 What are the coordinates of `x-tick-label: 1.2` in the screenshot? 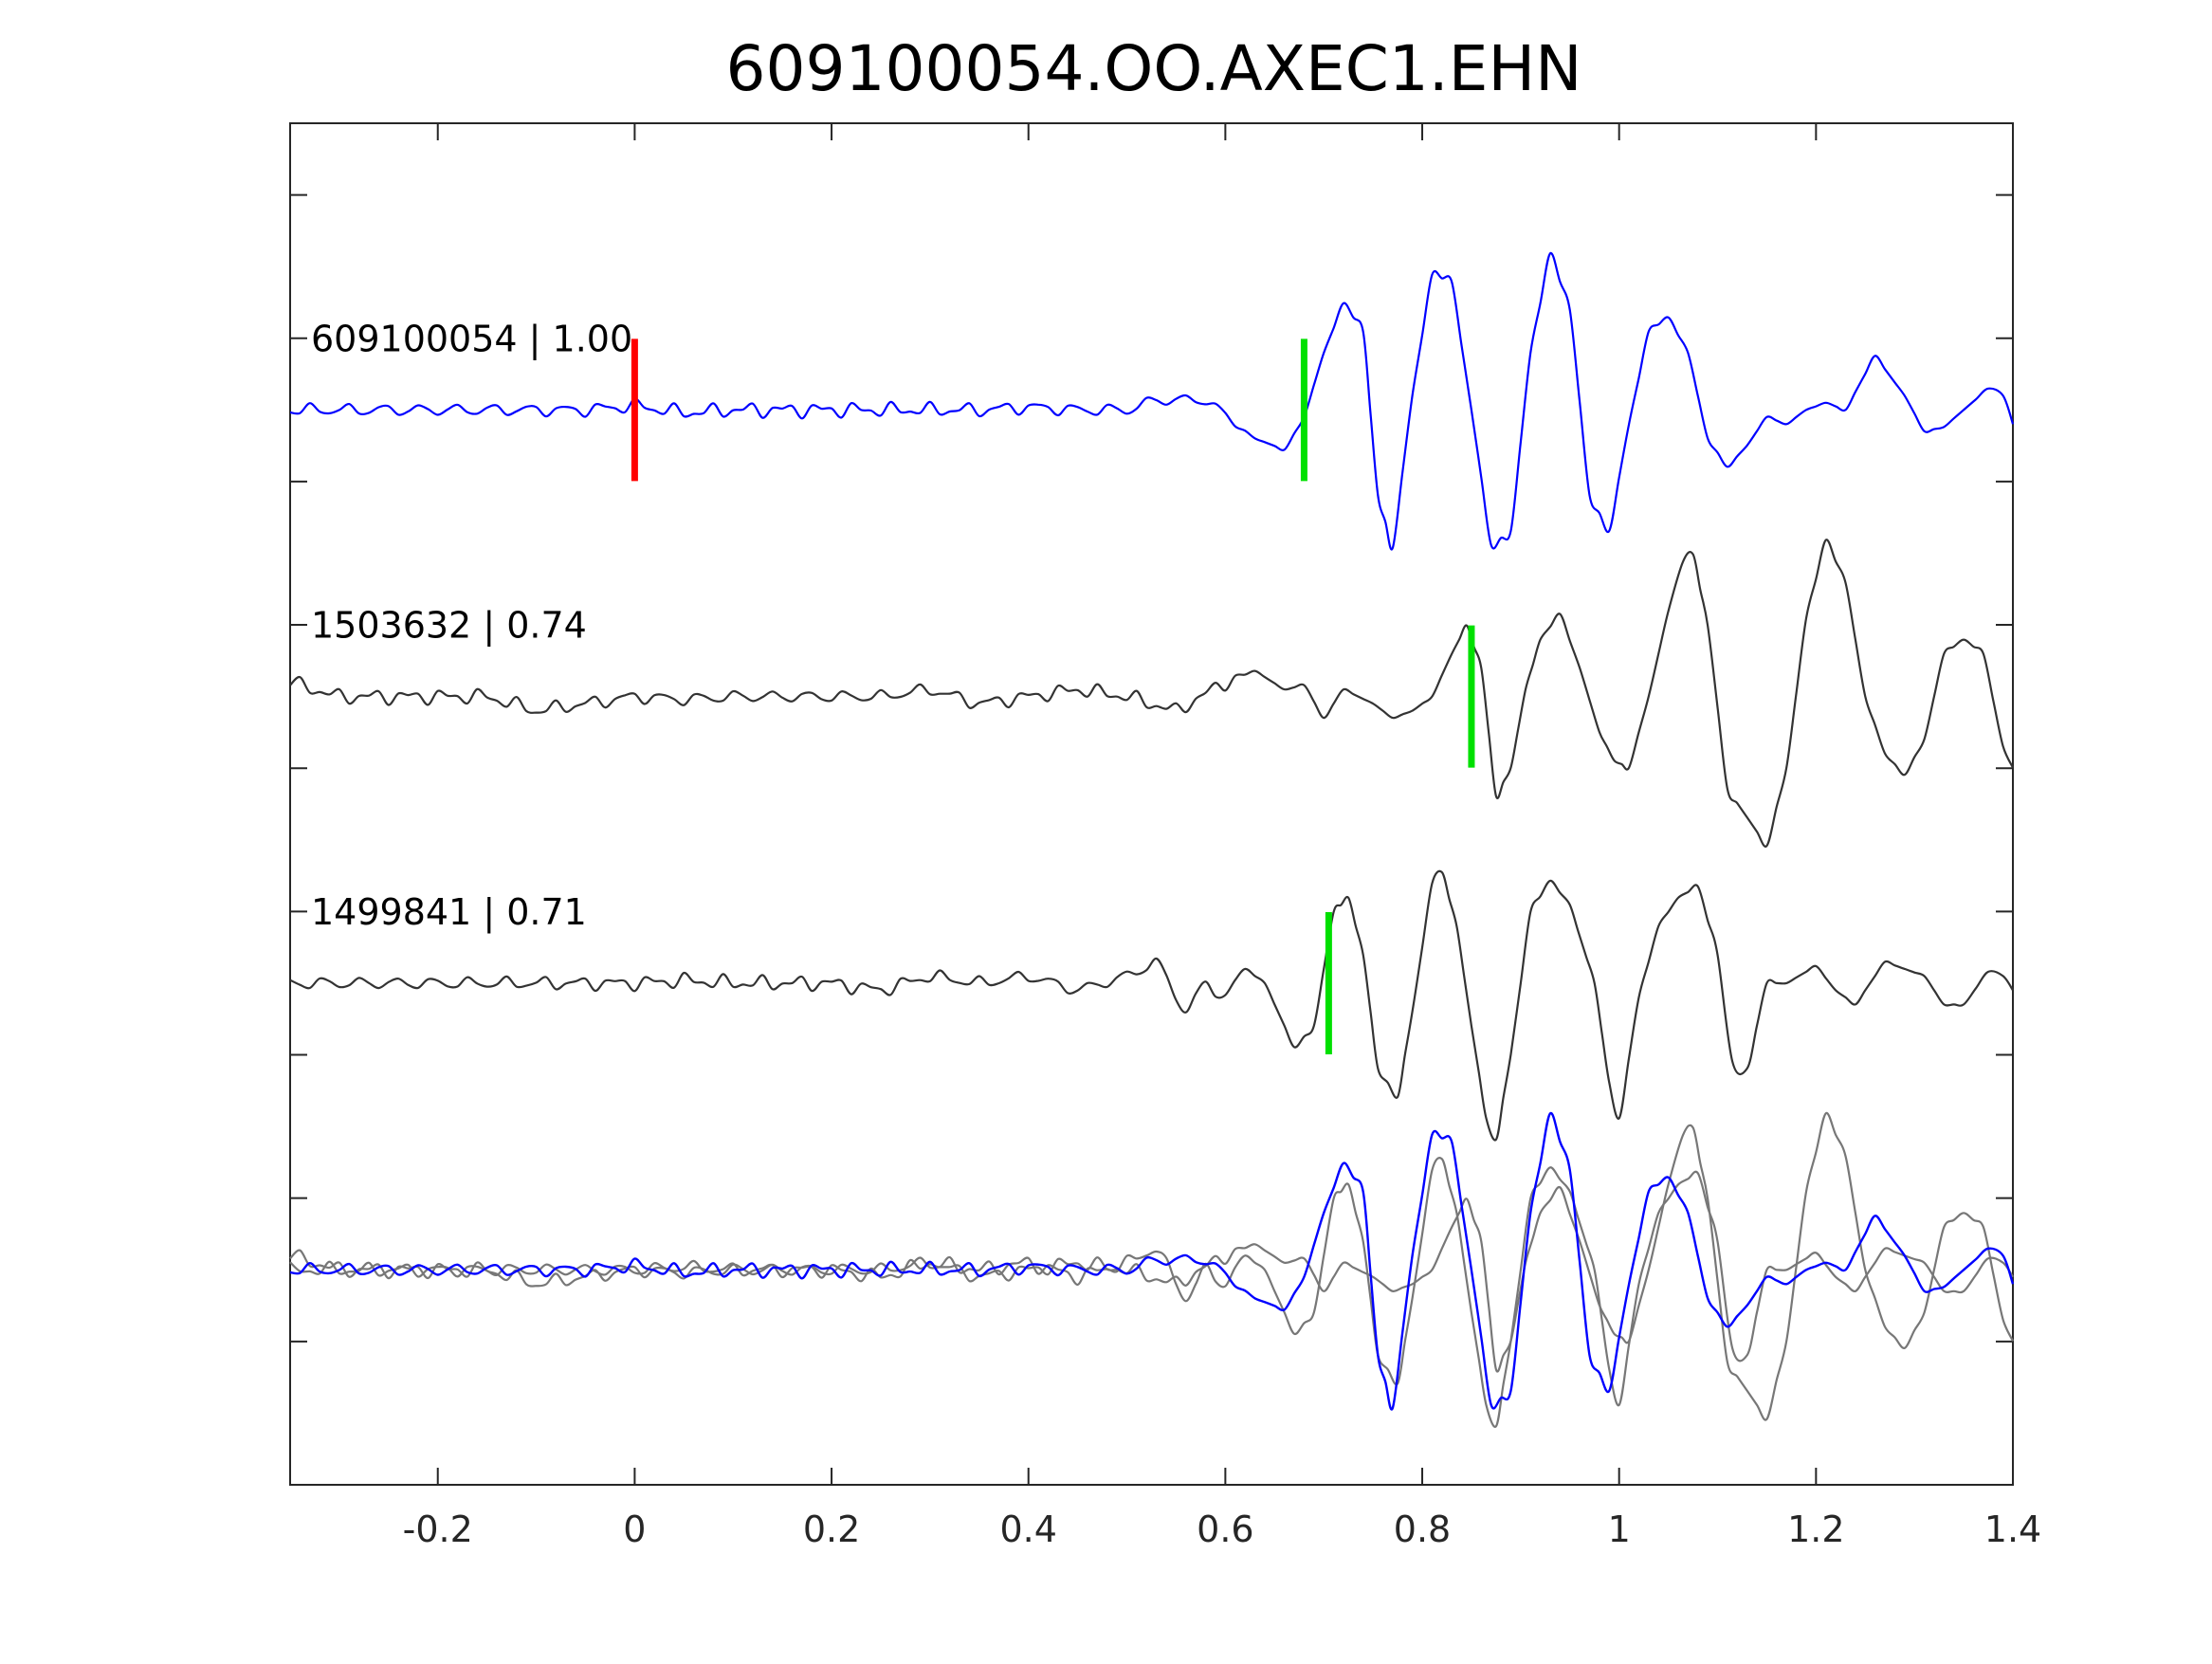 It's located at (1815, 1529).